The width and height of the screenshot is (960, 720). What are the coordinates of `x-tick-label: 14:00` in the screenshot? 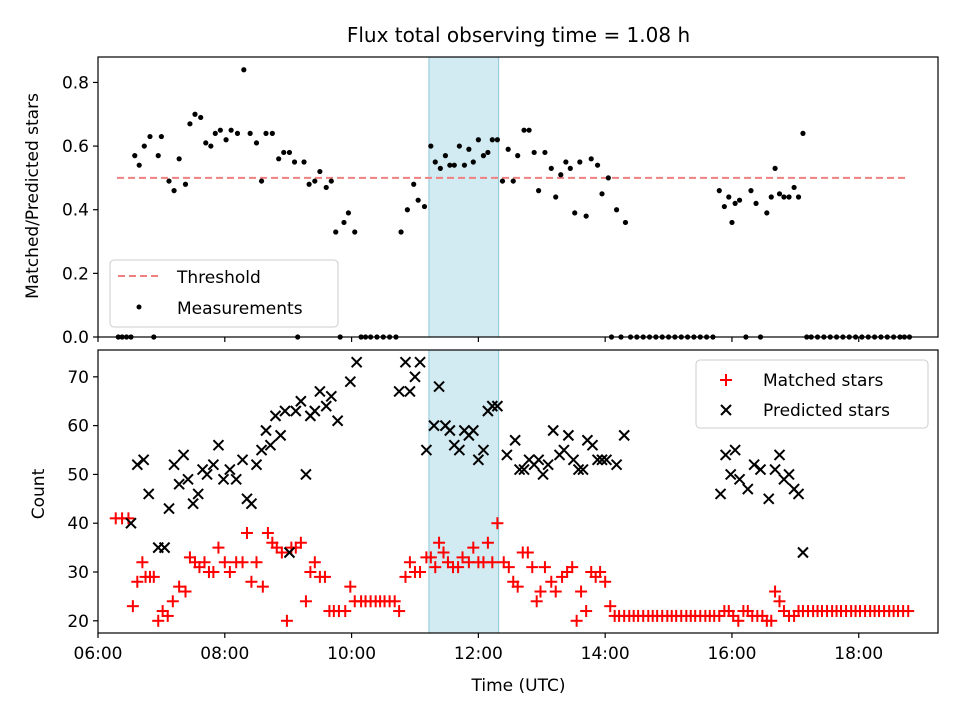 It's located at (605, 654).